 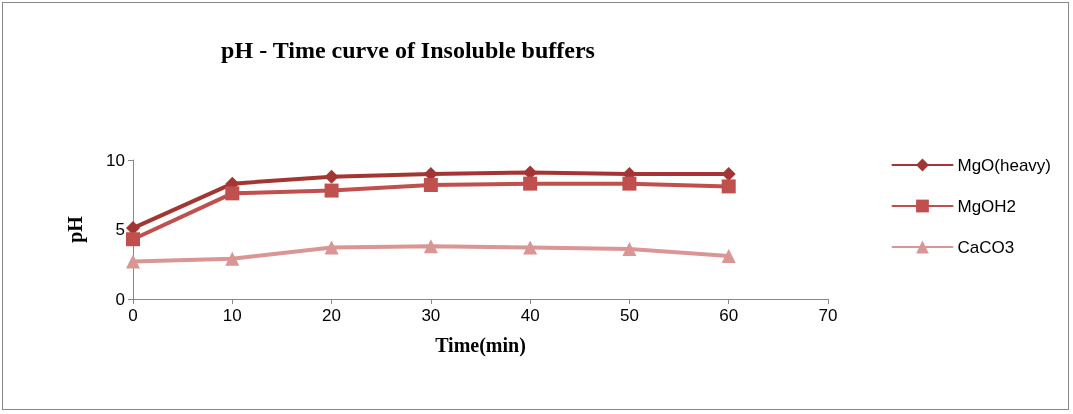 I want to click on legend-label: MgOH2, so click(x=987, y=206).